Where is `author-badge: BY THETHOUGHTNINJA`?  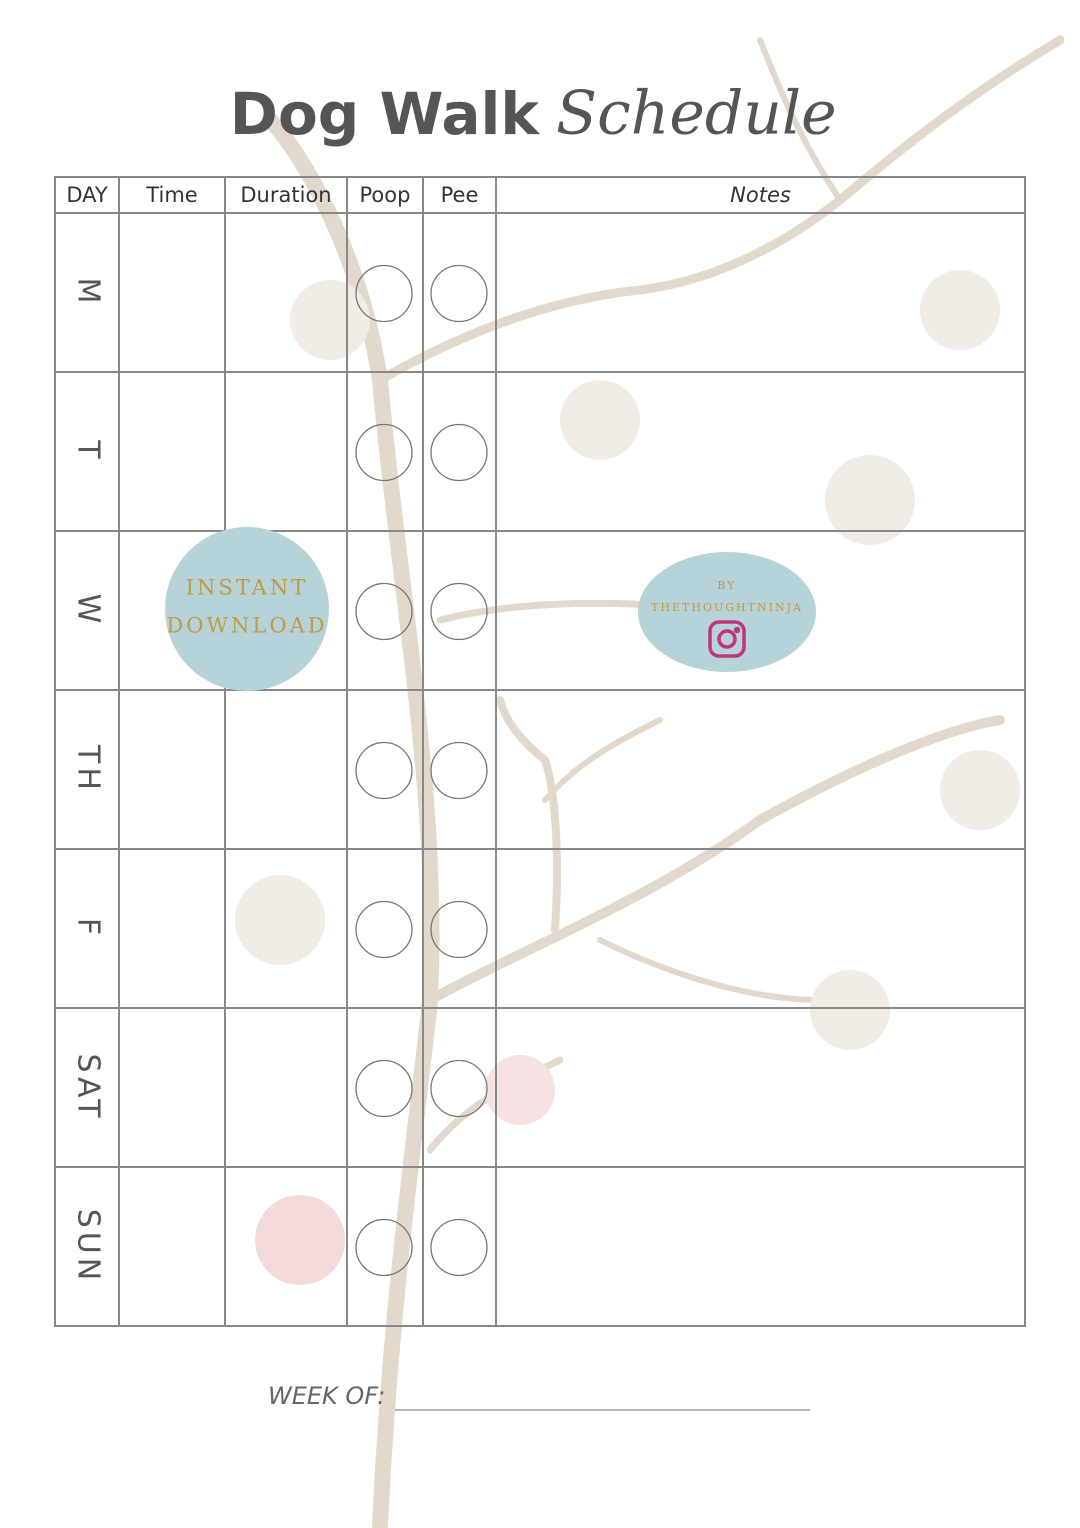
author-badge: BY THETHOUGHTNINJA is located at coordinates (727, 612).